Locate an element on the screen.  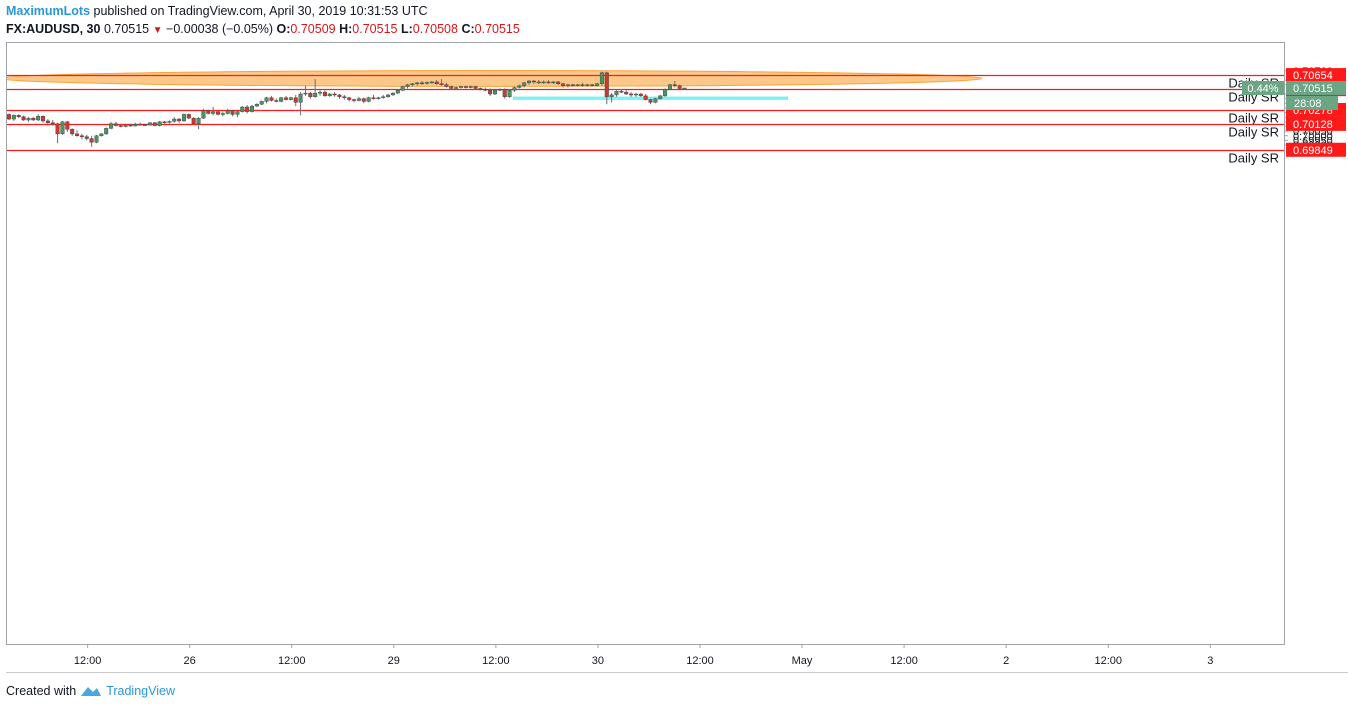
sr-price-badge: 0.69849 is located at coordinates (1316, 149).